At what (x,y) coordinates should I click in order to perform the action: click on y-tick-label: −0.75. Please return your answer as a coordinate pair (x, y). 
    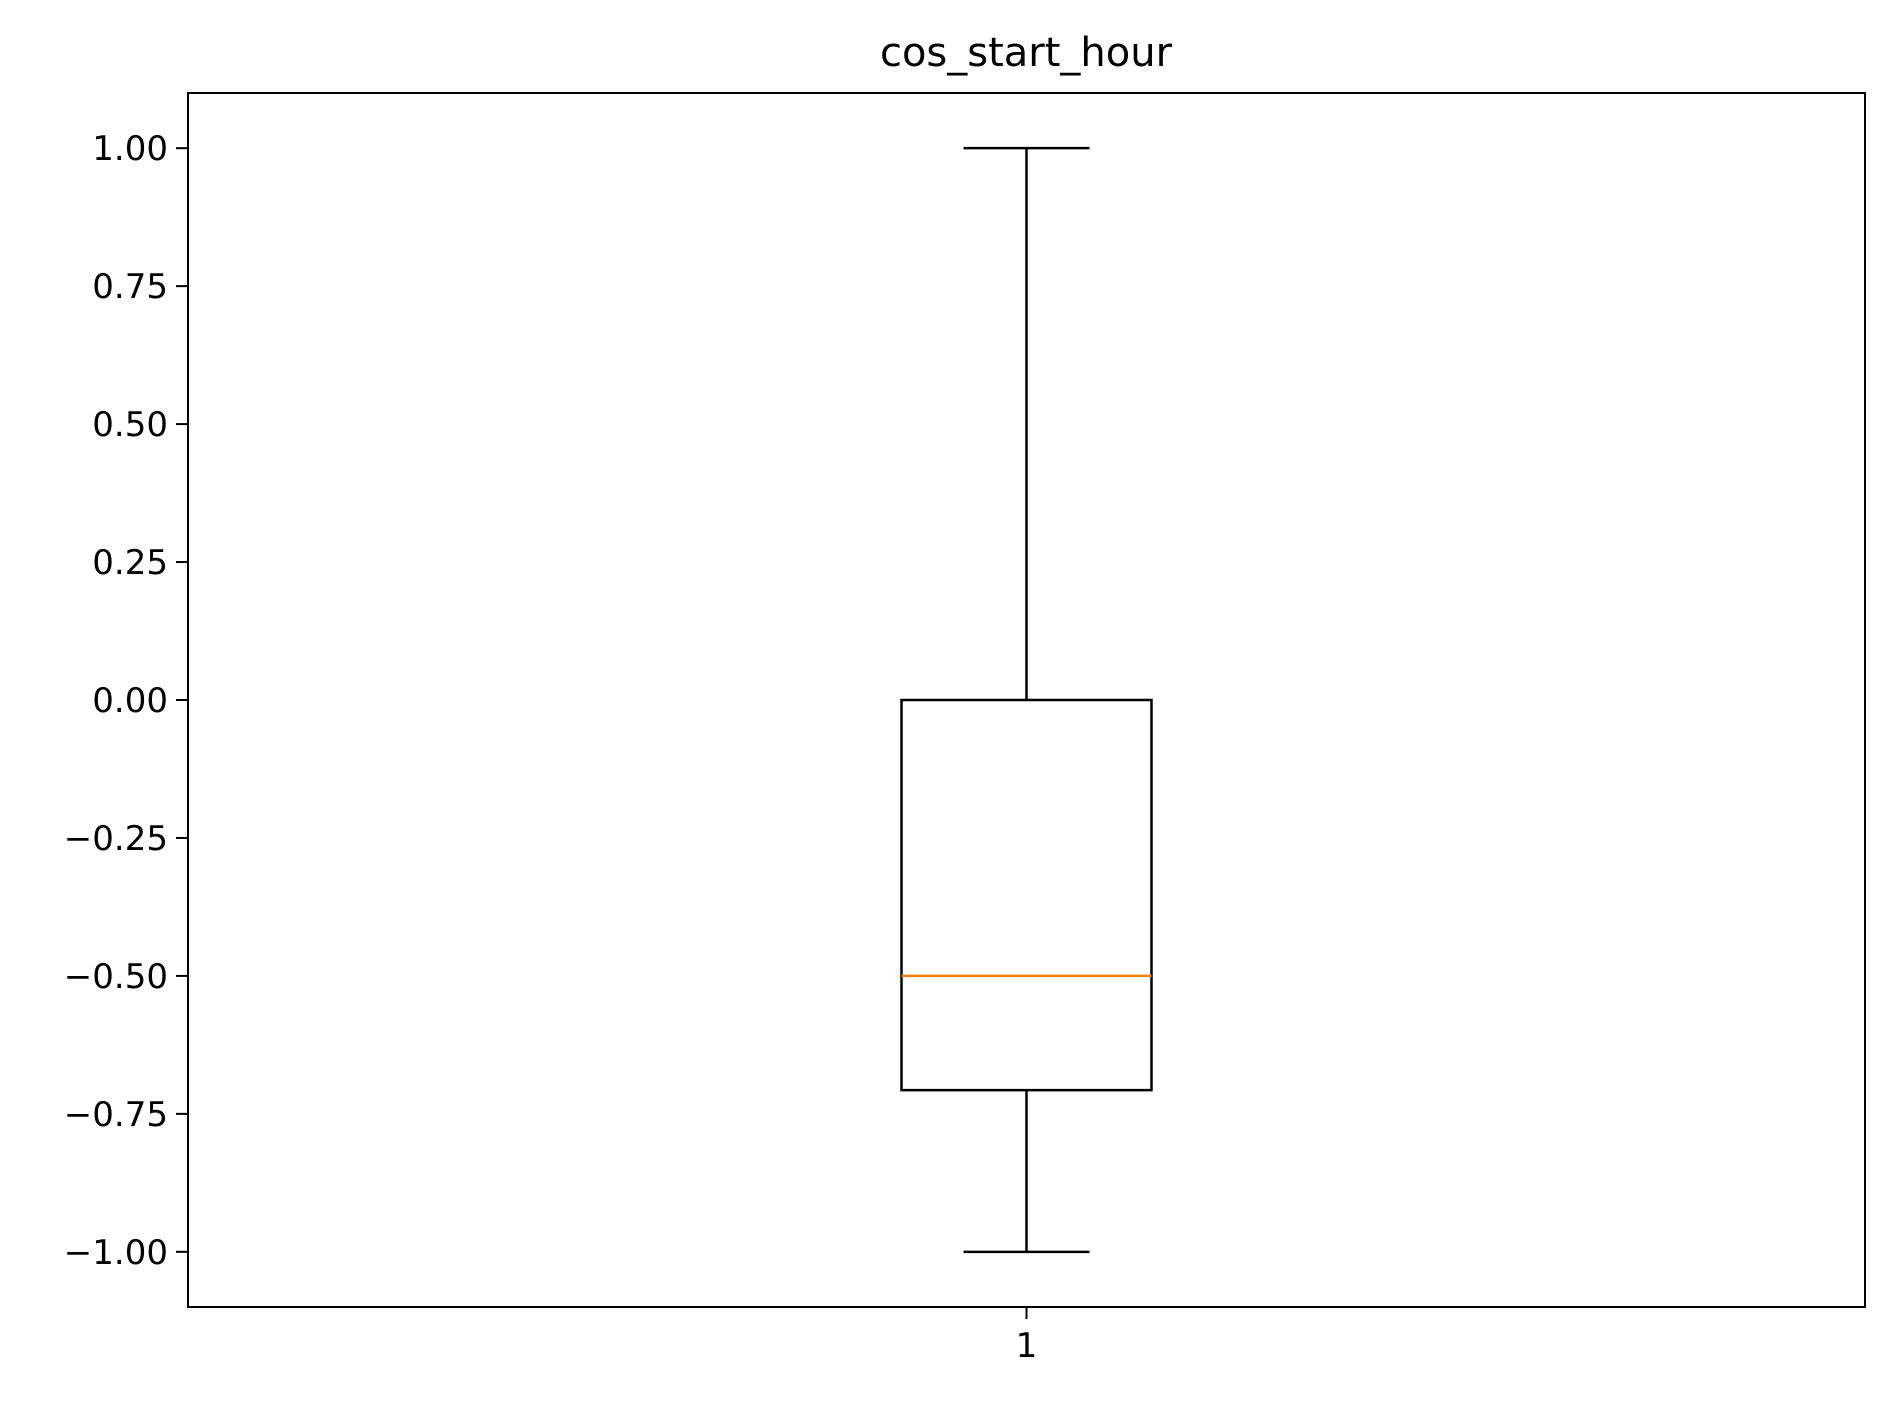
    Looking at the image, I should click on (116, 1115).